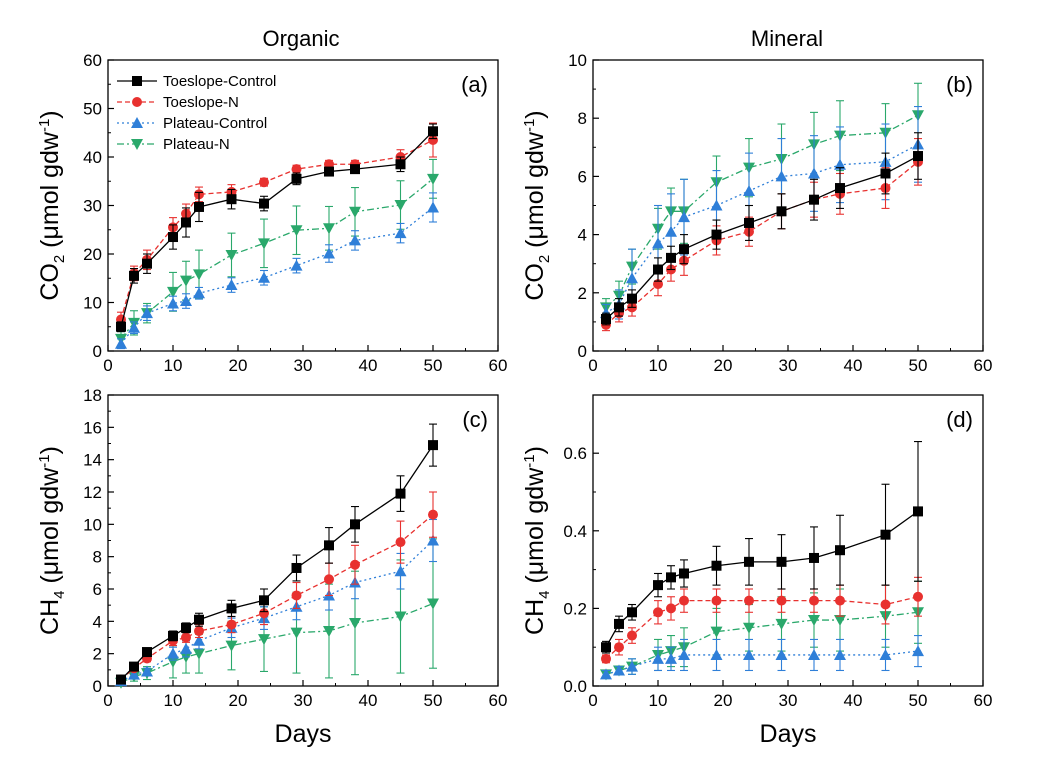 The image size is (1060, 782). What do you see at coordinates (475, 419) in the screenshot?
I see `panel-letter: (c)` at bounding box center [475, 419].